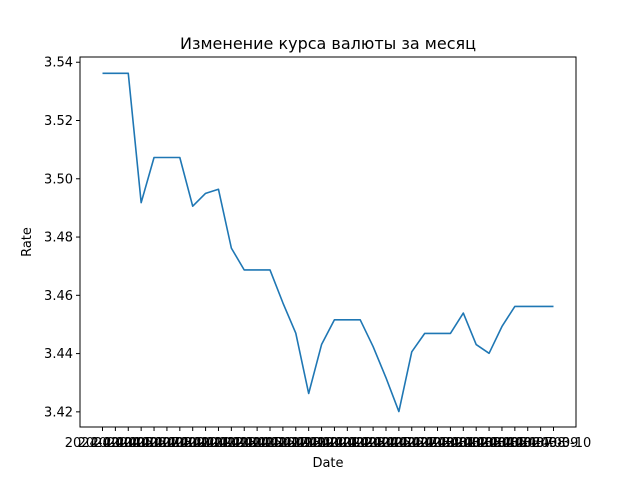  What do you see at coordinates (58, 63) in the screenshot?
I see `y-tick-label: 3.54` at bounding box center [58, 63].